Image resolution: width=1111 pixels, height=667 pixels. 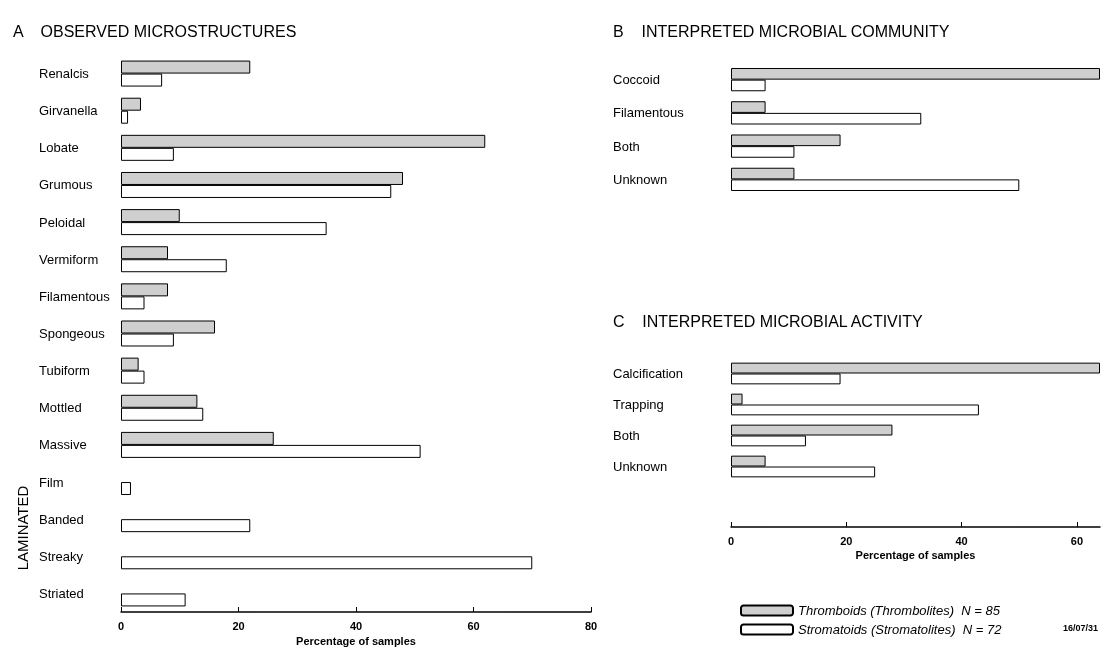 What do you see at coordinates (66, 185) in the screenshot?
I see `y-tick-label: Grumous` at bounding box center [66, 185].